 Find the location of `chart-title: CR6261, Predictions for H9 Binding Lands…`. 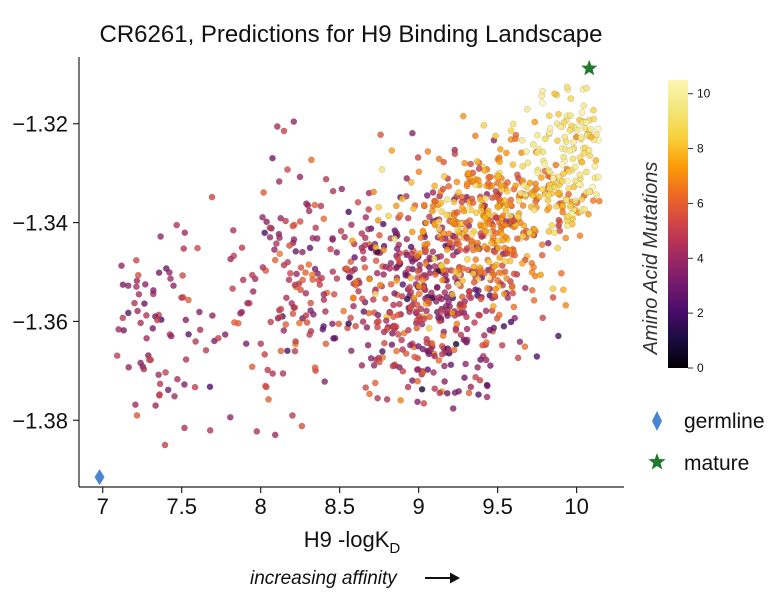

chart-title: CR6261, Predictions for H9 Binding Lands… is located at coordinates (351, 34).